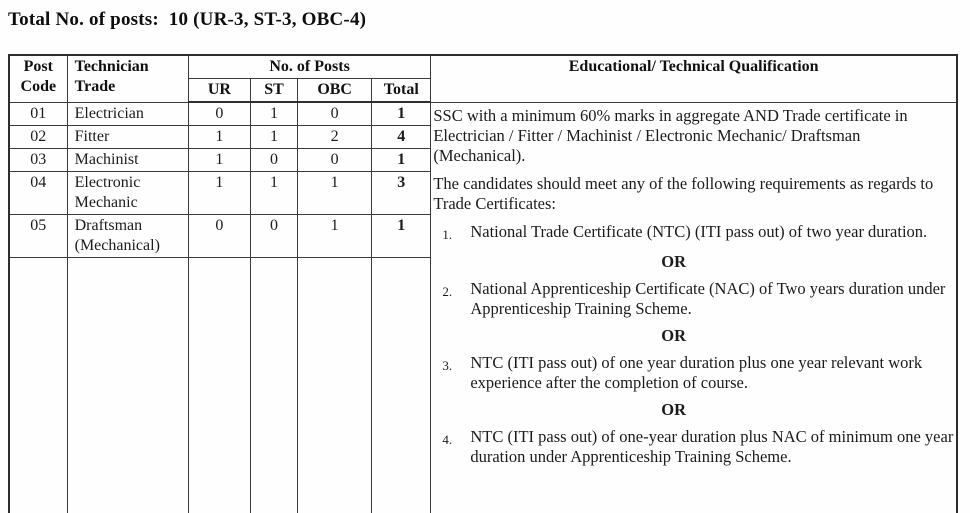  What do you see at coordinates (38, 78) in the screenshot?
I see `col-header-post-code: Post Code` at bounding box center [38, 78].